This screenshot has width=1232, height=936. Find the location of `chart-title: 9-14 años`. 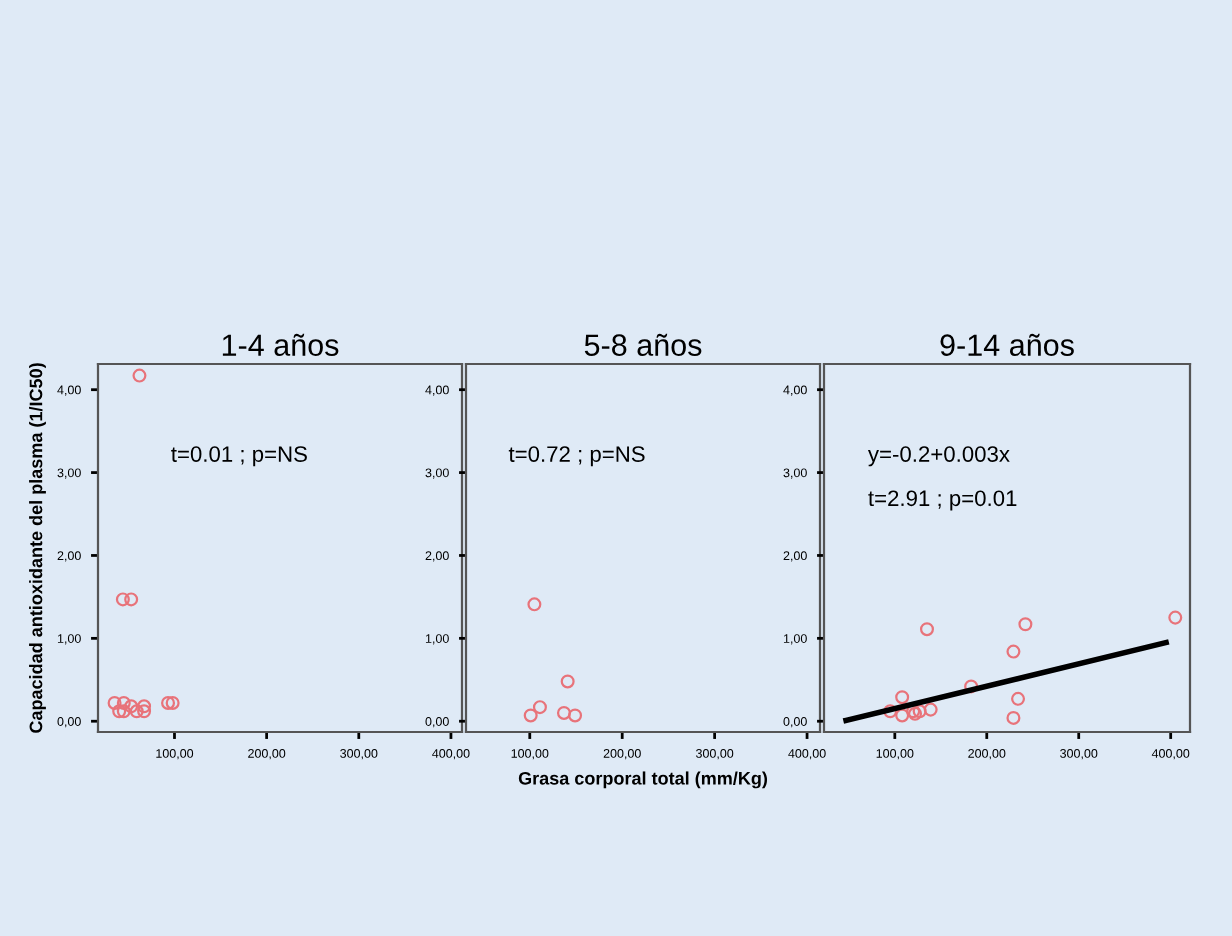

chart-title: 9-14 años is located at coordinates (1007, 344).